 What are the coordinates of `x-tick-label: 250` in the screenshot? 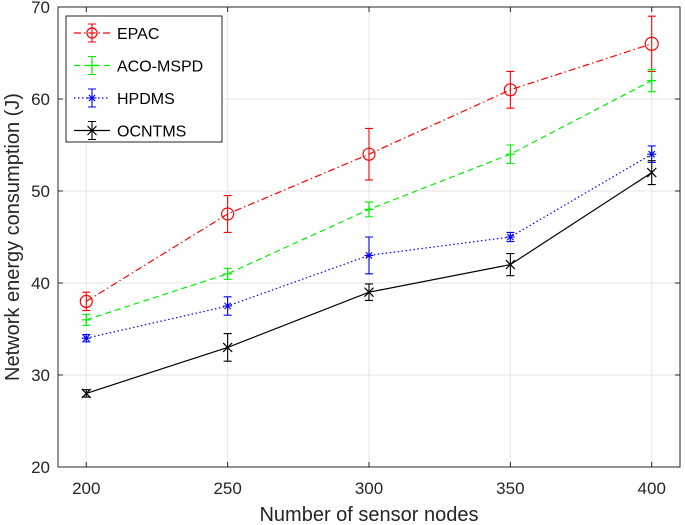 It's located at (227, 488).